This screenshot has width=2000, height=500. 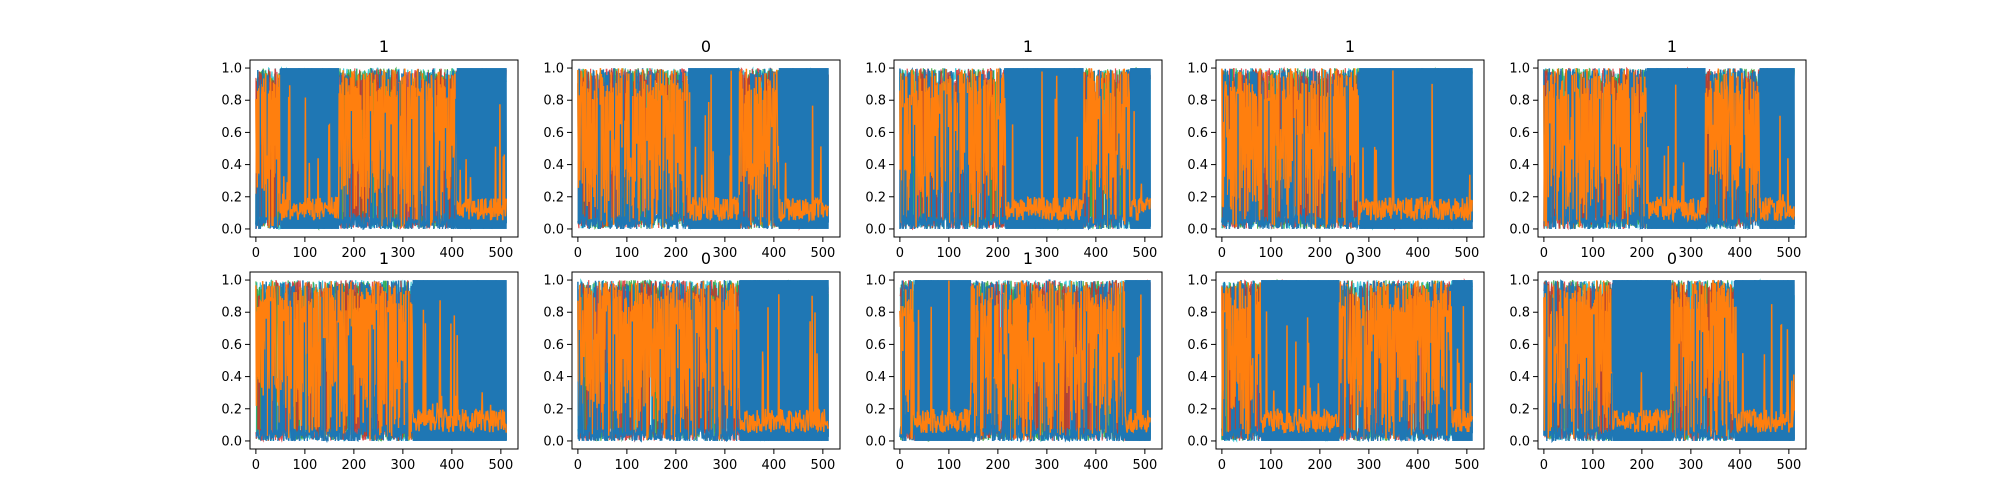 I want to click on subplot-3: 1 0 100 200 300 400 500 0.0 0.2 0.4 0.6 0.8 1.0, so click(x=1014, y=149).